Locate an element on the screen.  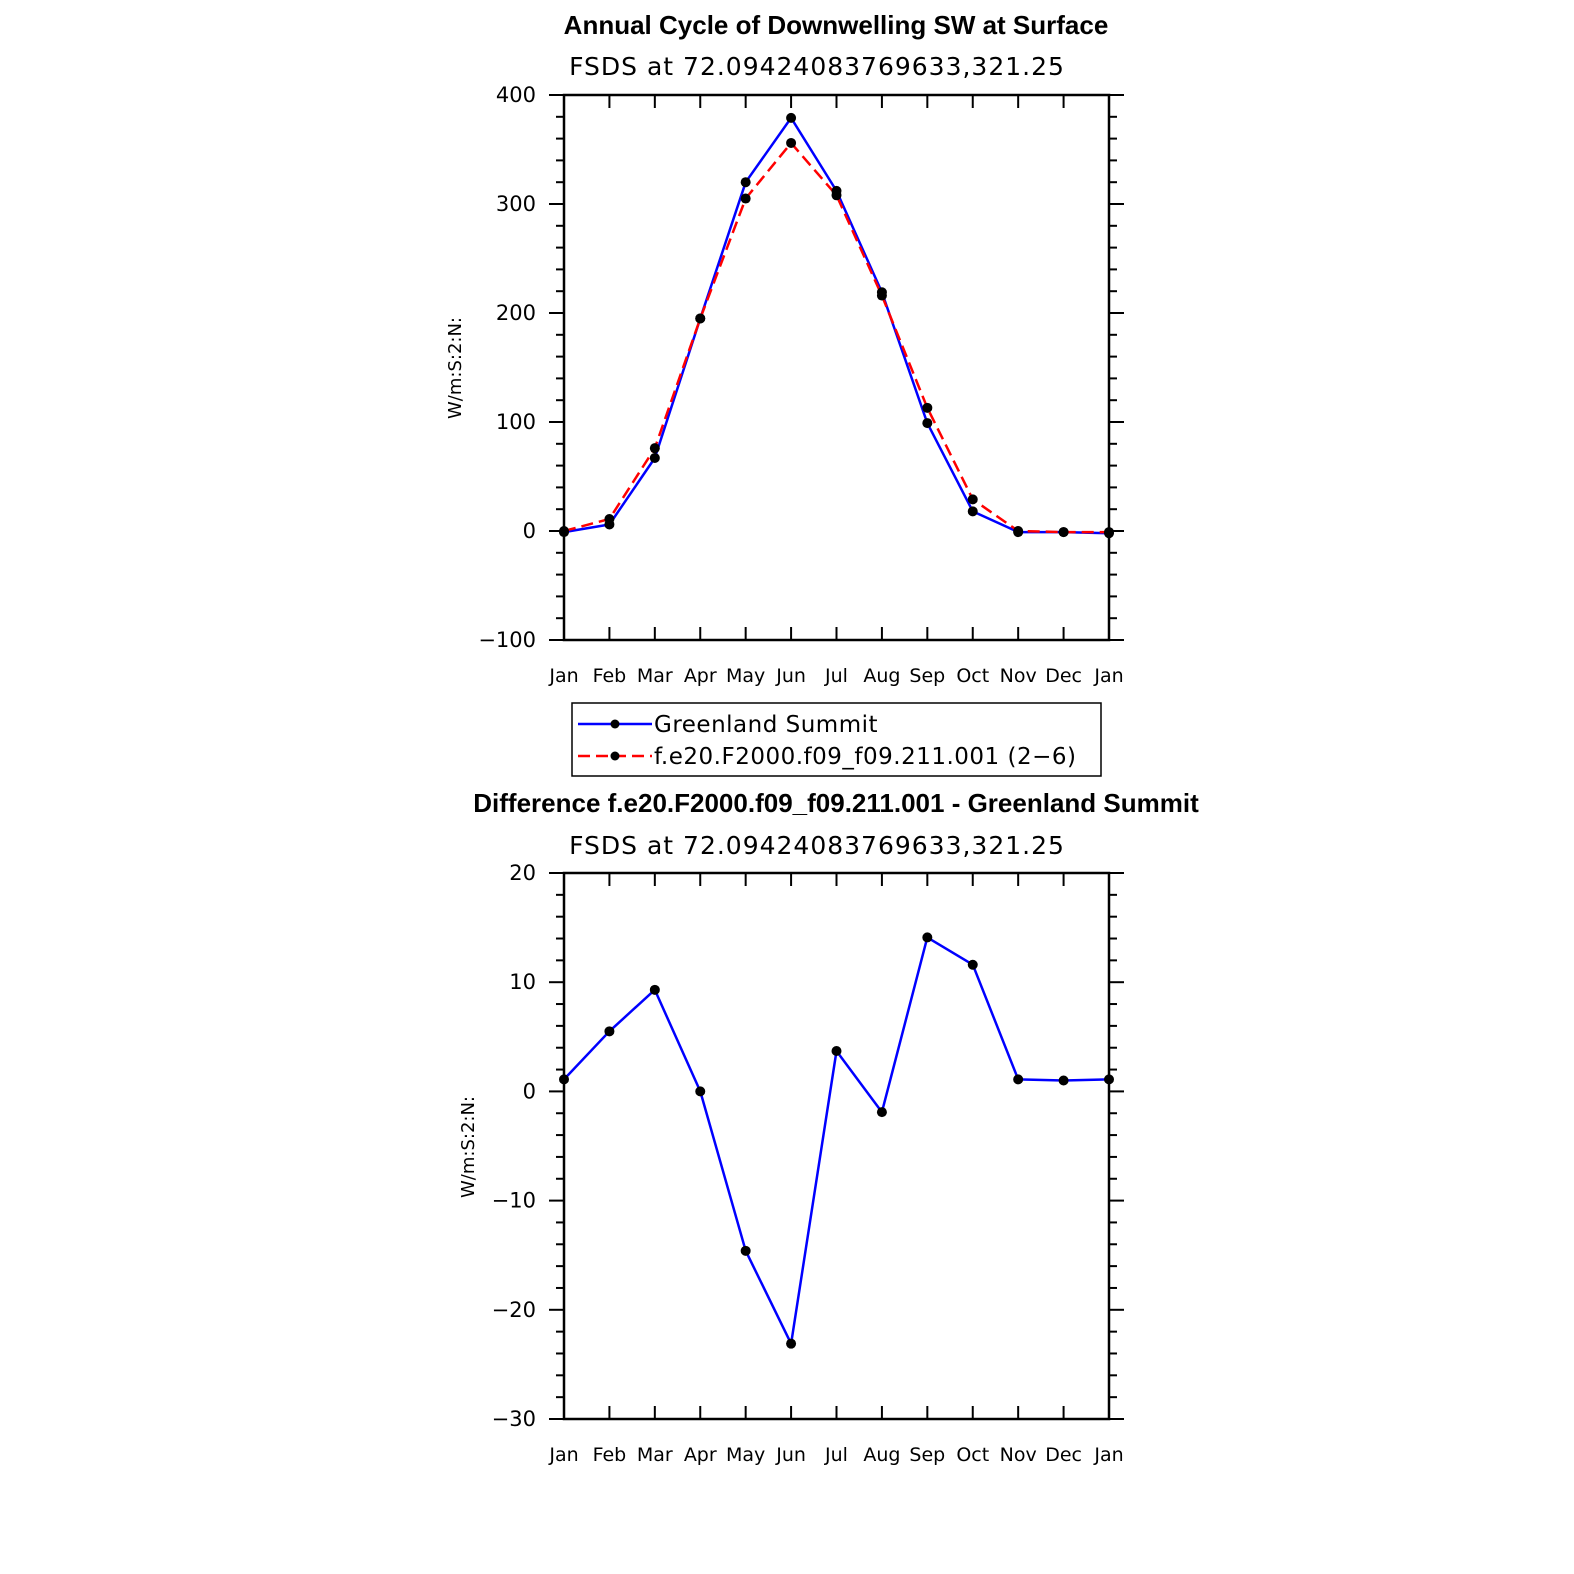
legend-label-model: f.e20.F2000.f09_f09.211.001 (2−6) is located at coordinates (865, 757).